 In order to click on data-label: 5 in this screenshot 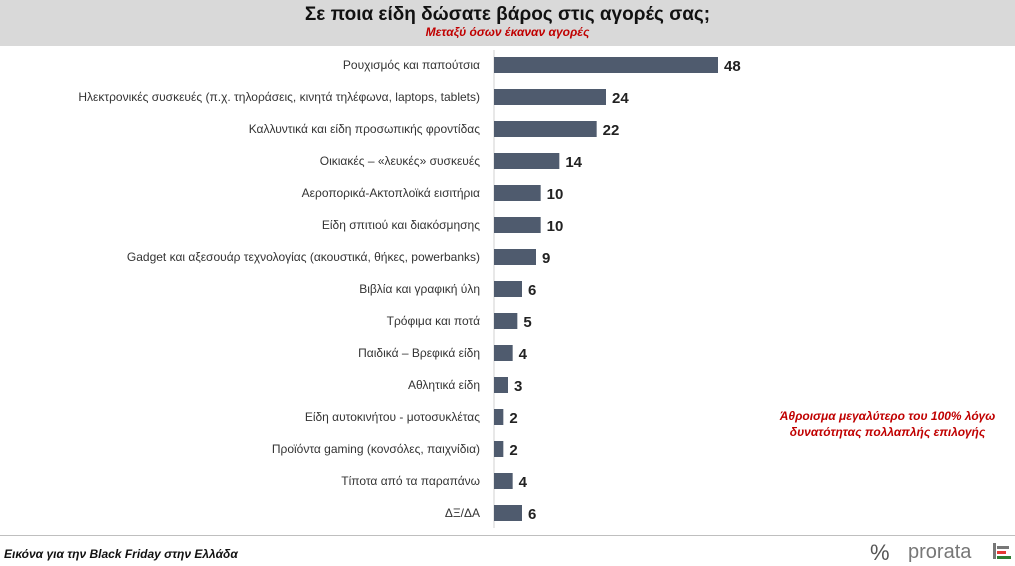, I will do `click(527, 322)`.